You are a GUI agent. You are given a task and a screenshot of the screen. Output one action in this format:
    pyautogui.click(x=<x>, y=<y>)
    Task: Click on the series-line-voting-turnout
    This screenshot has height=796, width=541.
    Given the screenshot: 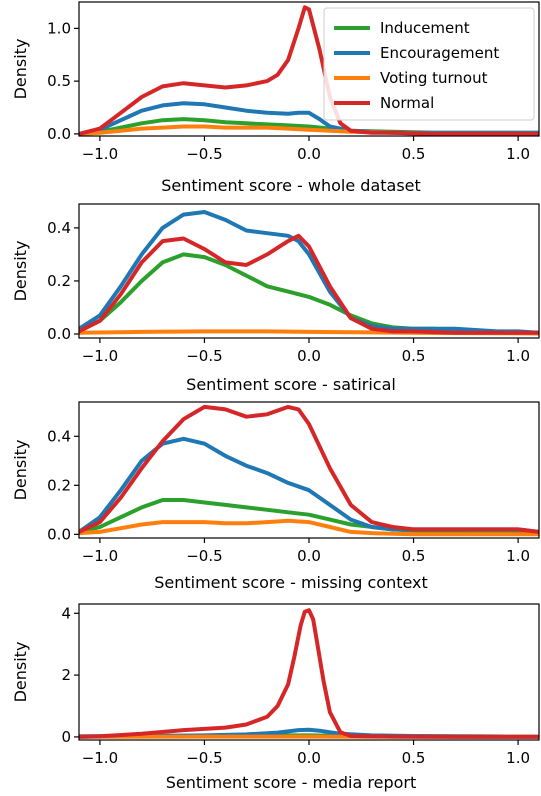 What is the action you would take?
    pyautogui.click(x=309, y=527)
    